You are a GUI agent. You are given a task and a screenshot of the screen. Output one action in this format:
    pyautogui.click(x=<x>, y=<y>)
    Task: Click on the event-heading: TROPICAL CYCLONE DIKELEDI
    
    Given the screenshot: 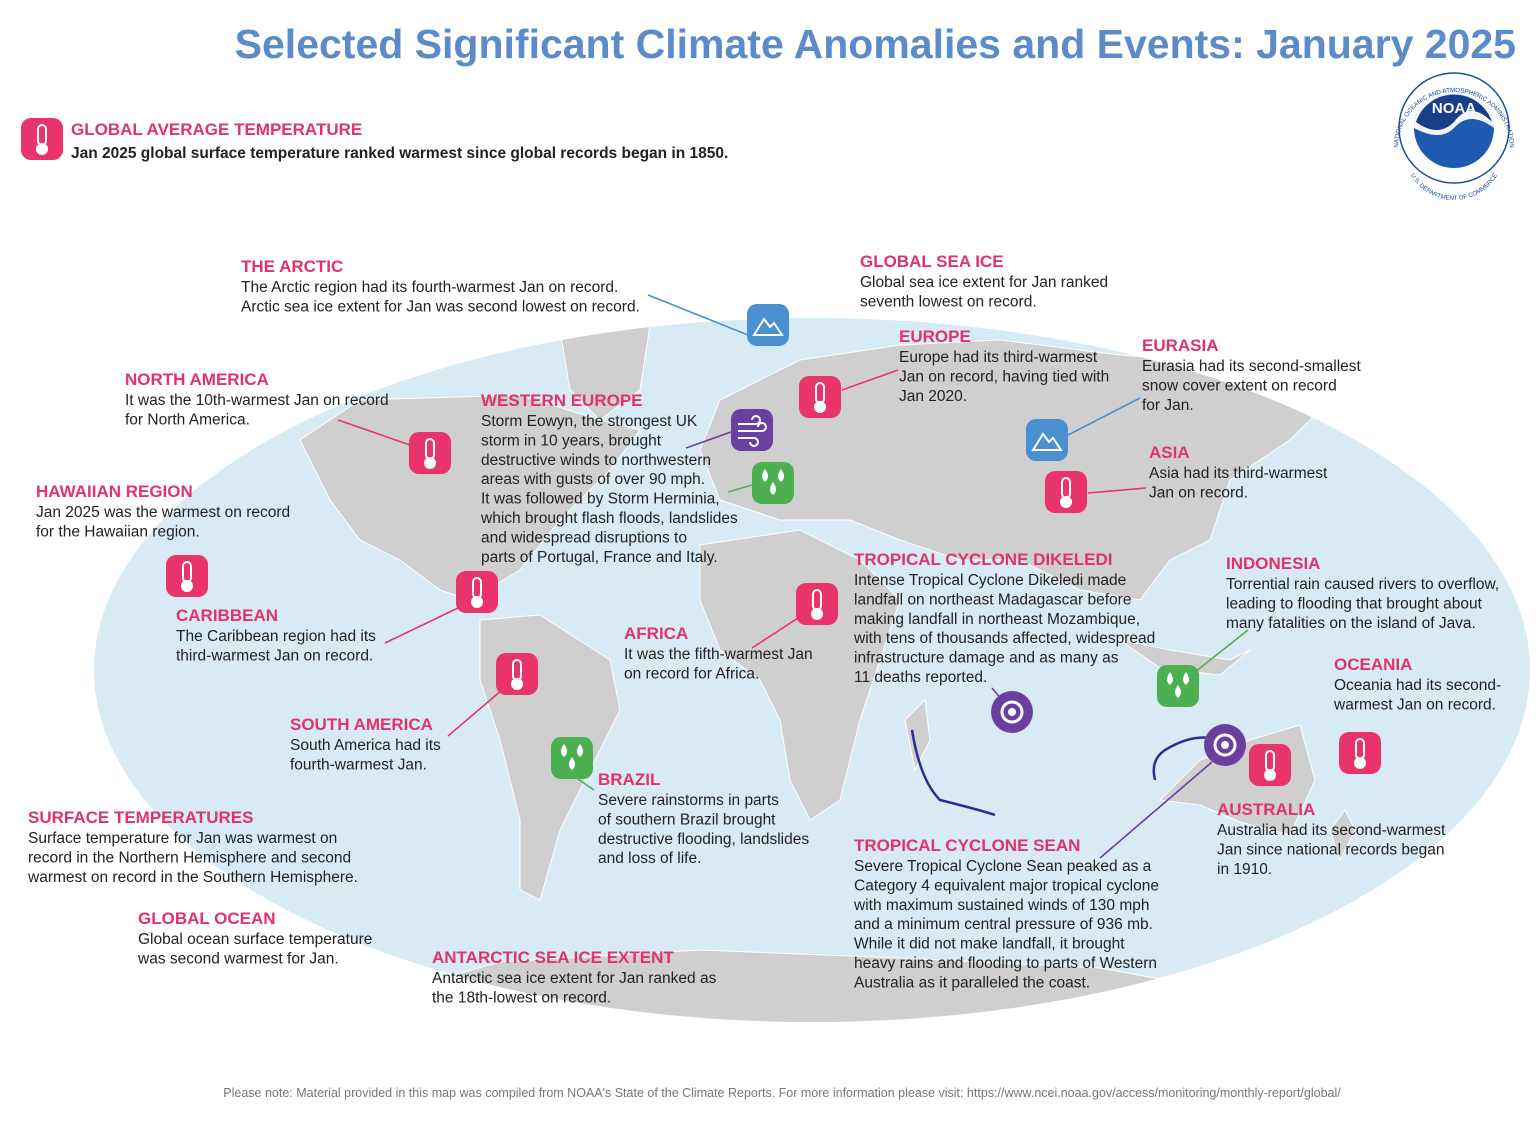 What is the action you would take?
    pyautogui.click(x=983, y=559)
    